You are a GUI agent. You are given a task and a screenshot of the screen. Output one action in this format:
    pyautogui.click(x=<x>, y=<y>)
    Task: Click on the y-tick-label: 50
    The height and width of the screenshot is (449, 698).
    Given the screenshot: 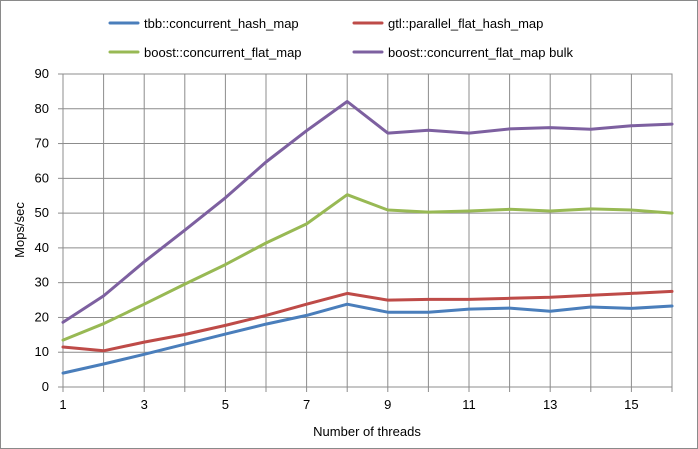 What is the action you would take?
    pyautogui.click(x=42, y=212)
    